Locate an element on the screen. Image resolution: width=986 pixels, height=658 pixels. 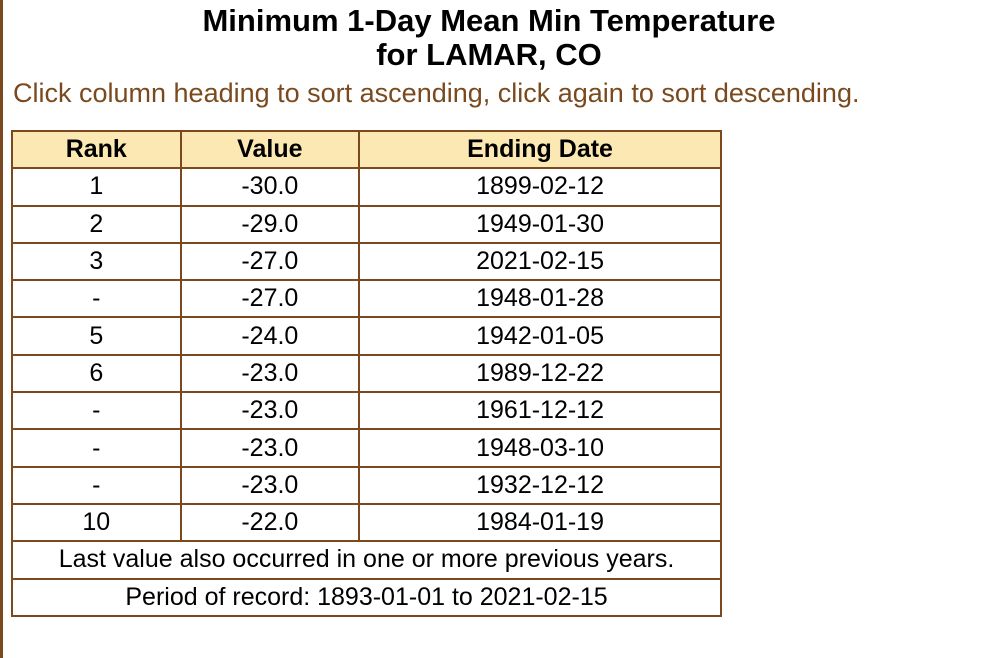
value-column-header: Value is located at coordinates (270, 149).